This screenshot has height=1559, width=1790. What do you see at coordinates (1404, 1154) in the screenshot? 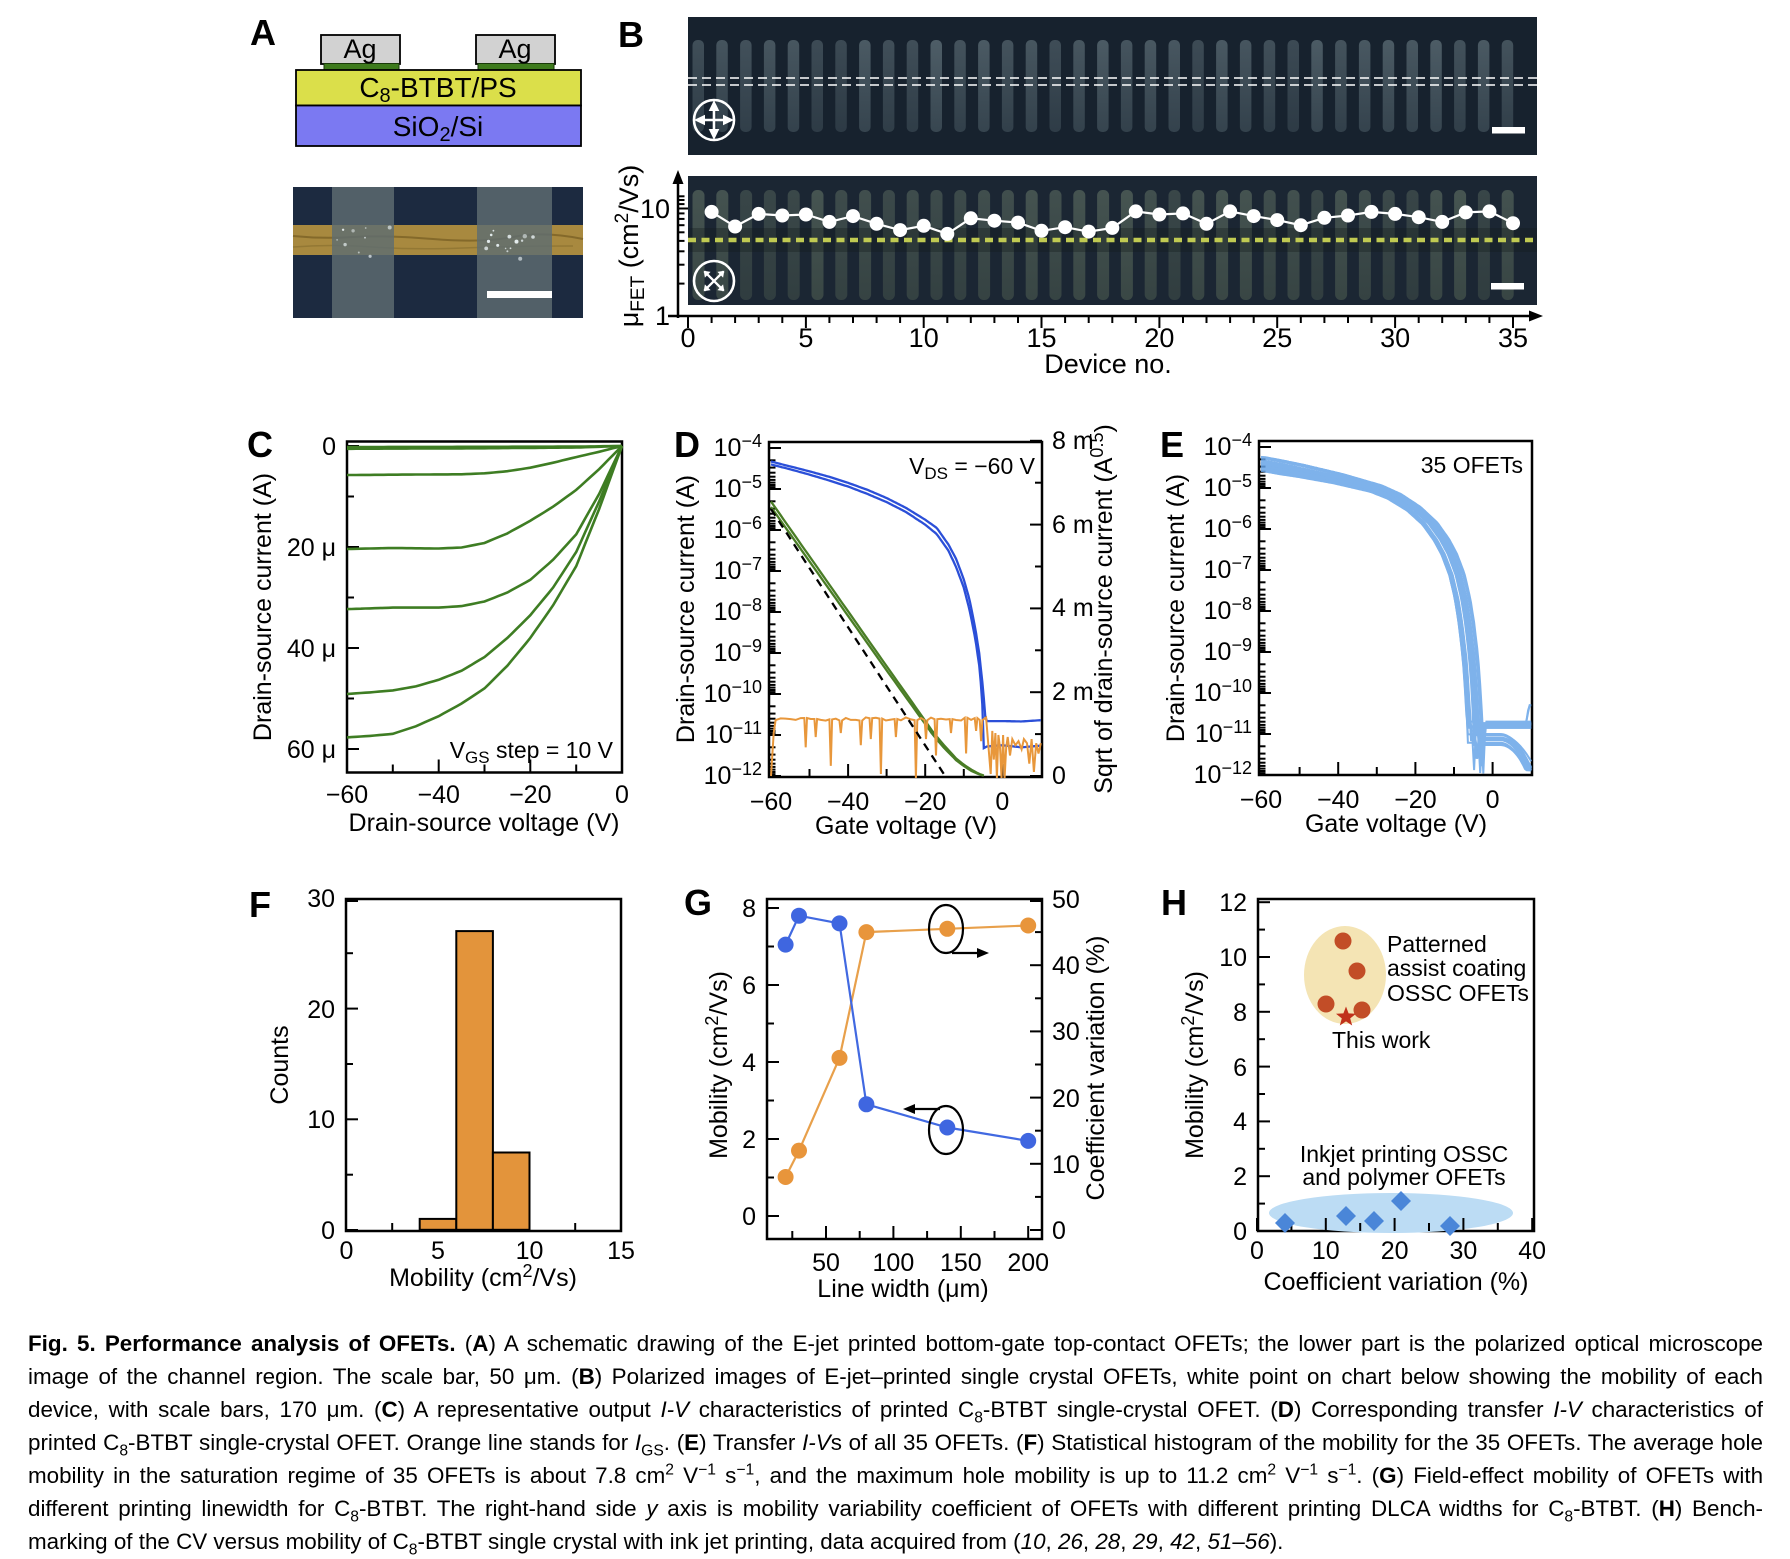
I see `svg-text: Inkjet printing OSSC` at bounding box center [1404, 1154].